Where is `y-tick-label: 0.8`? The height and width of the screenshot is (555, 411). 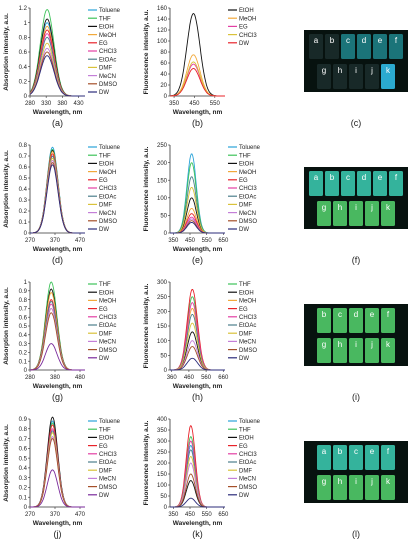 y-tick-label: 0.8 is located at coordinates (23, 39).